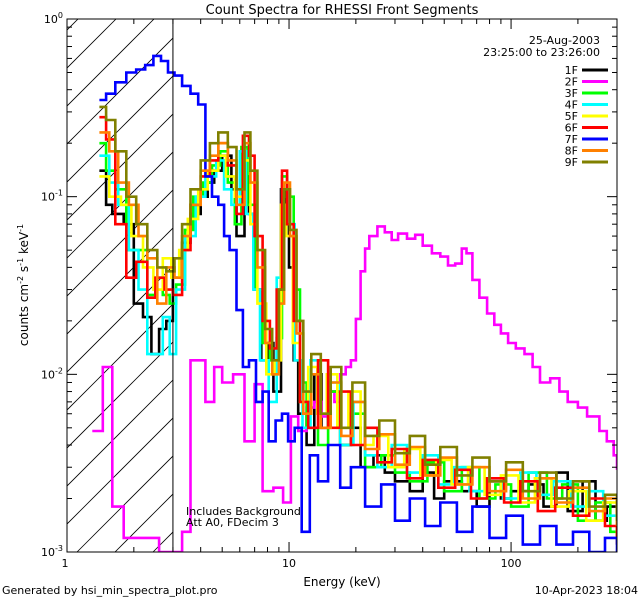 The width and height of the screenshot is (640, 600). I want to click on legend-label-3f: 3F, so click(571, 93).